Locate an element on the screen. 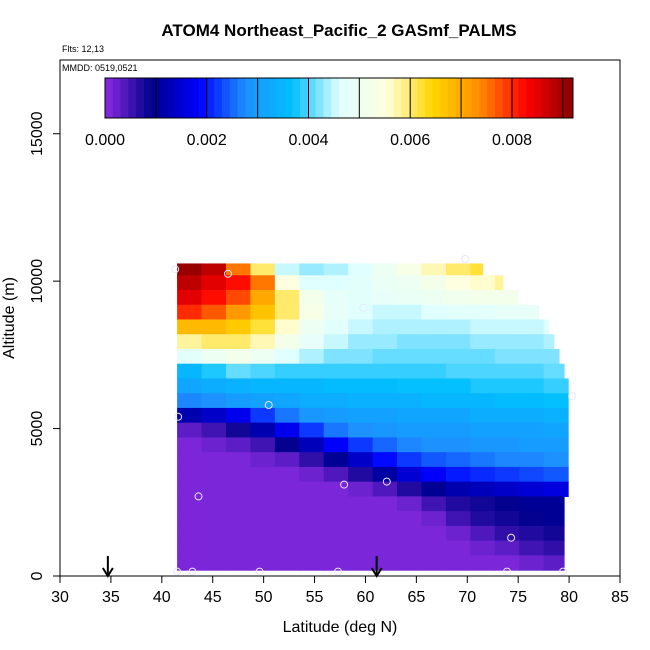 The image size is (650, 650). x-tick-label: 50 is located at coordinates (264, 597).